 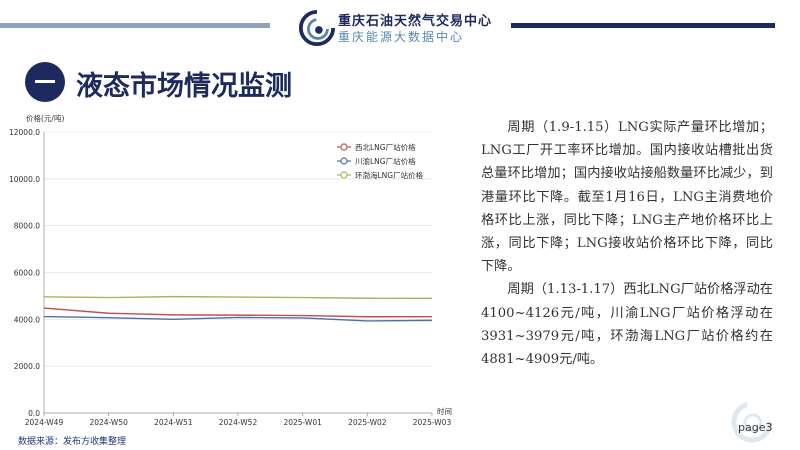 I want to click on header-bar-right, so click(x=643, y=25).